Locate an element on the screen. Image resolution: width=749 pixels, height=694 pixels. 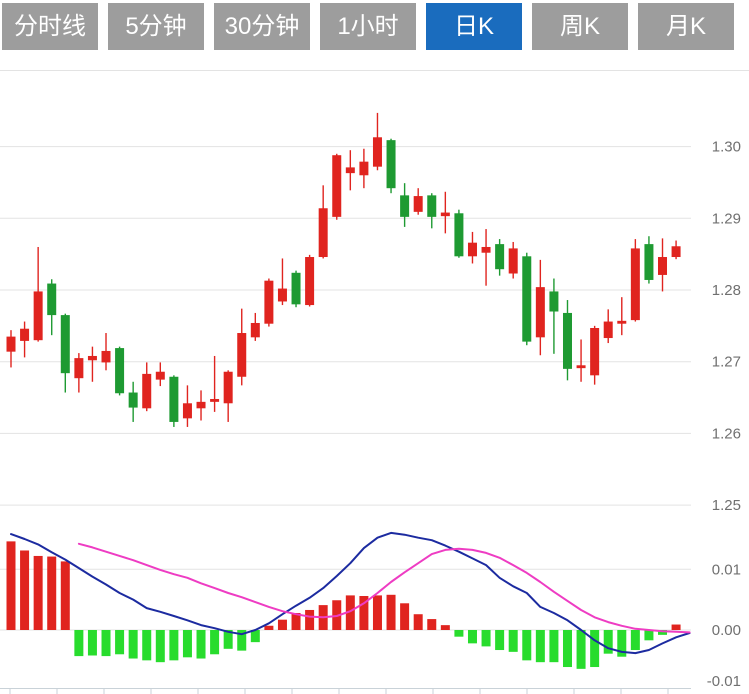
period-tab-bar: 分时线 5分钟 30分钟 1小时 日K 周K 月K is located at coordinates (368, 26).